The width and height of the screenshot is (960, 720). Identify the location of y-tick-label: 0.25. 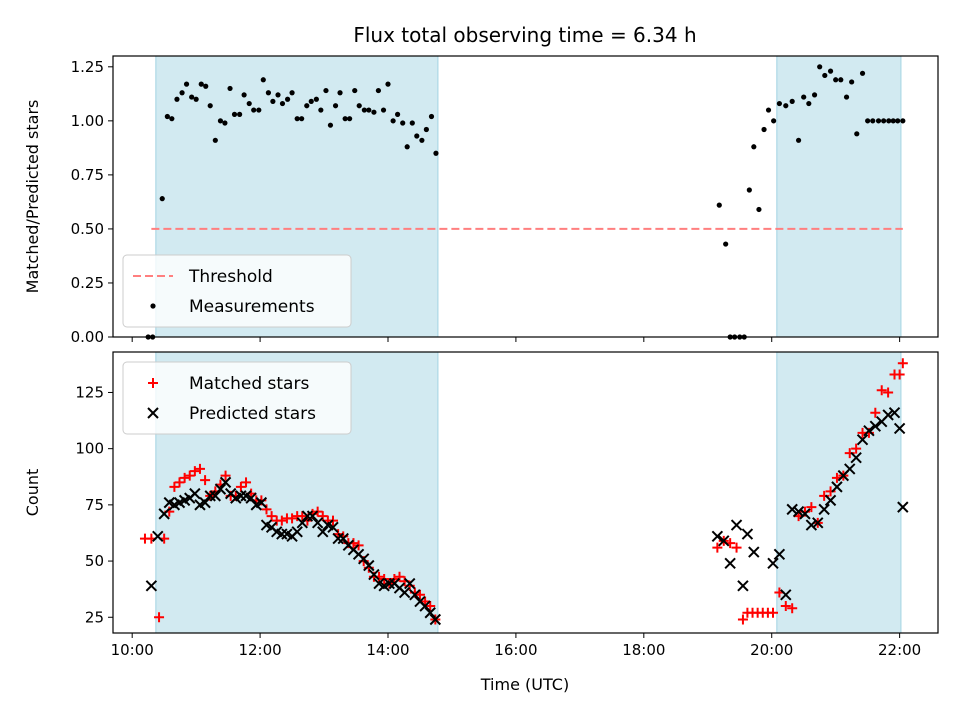
(87, 283).